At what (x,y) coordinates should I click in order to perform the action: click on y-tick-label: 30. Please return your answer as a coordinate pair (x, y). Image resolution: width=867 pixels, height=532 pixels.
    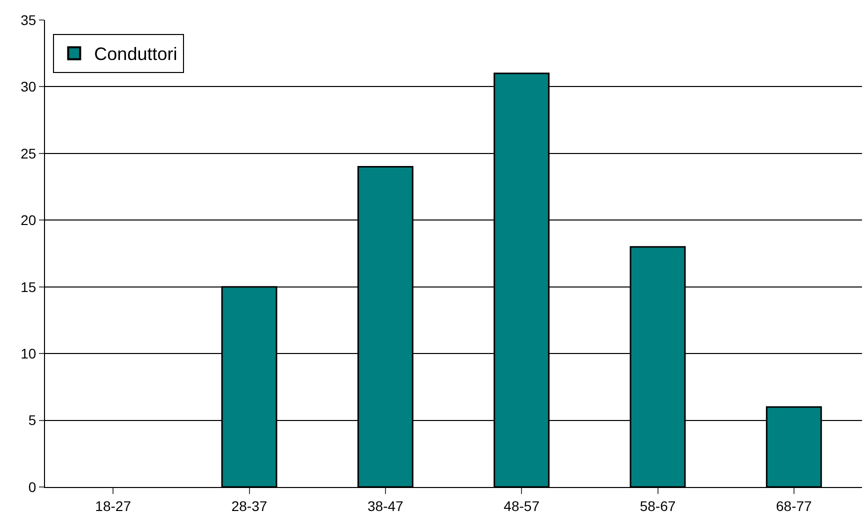
    Looking at the image, I should click on (28, 86).